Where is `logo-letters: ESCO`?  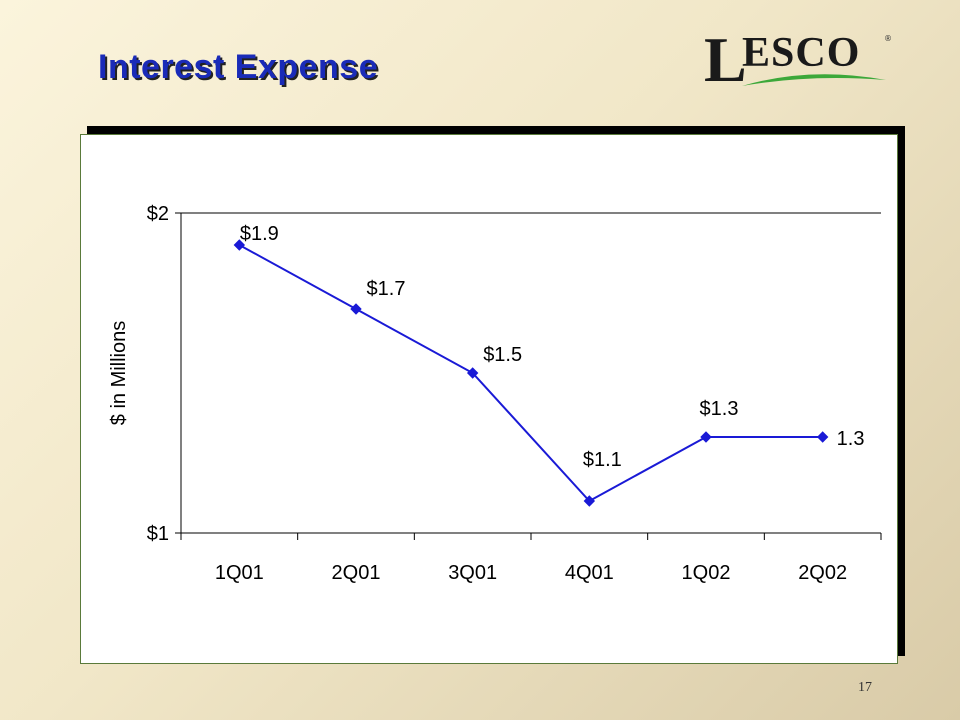
logo-letters: ESCO is located at coordinates (801, 53).